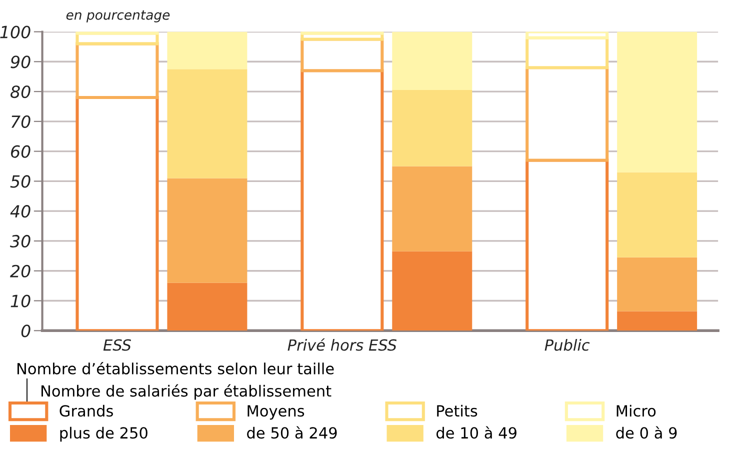 The width and height of the screenshot is (729, 467). Describe the element at coordinates (21, 121) in the screenshot. I see `y-tick-label: 70` at that location.